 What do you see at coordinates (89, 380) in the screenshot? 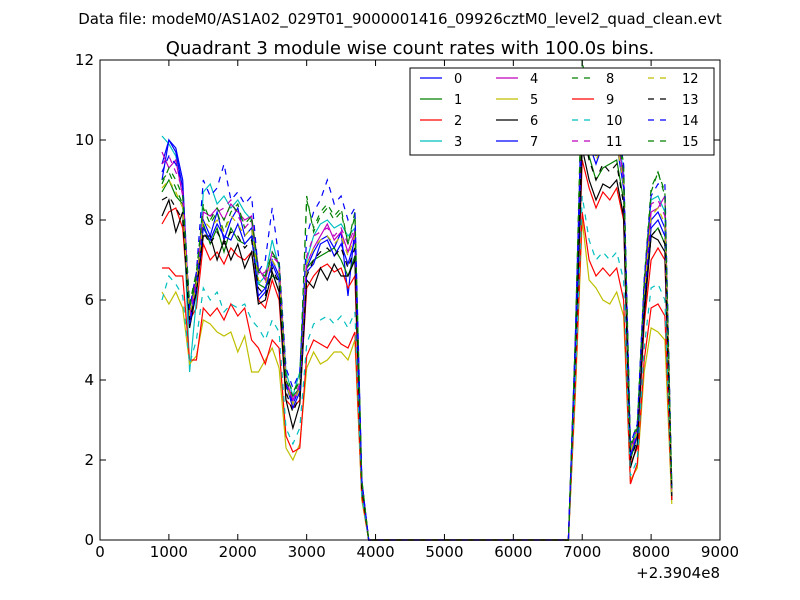
I see `y-tick-label: 4` at bounding box center [89, 380].